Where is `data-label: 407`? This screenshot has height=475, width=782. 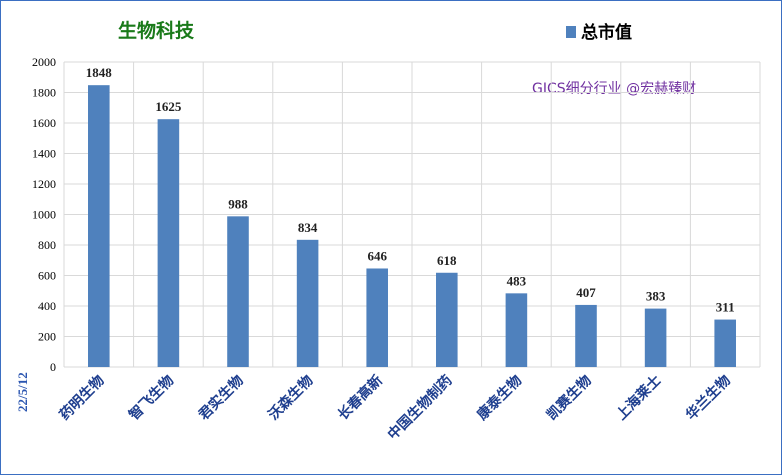 data-label: 407 is located at coordinates (586, 292).